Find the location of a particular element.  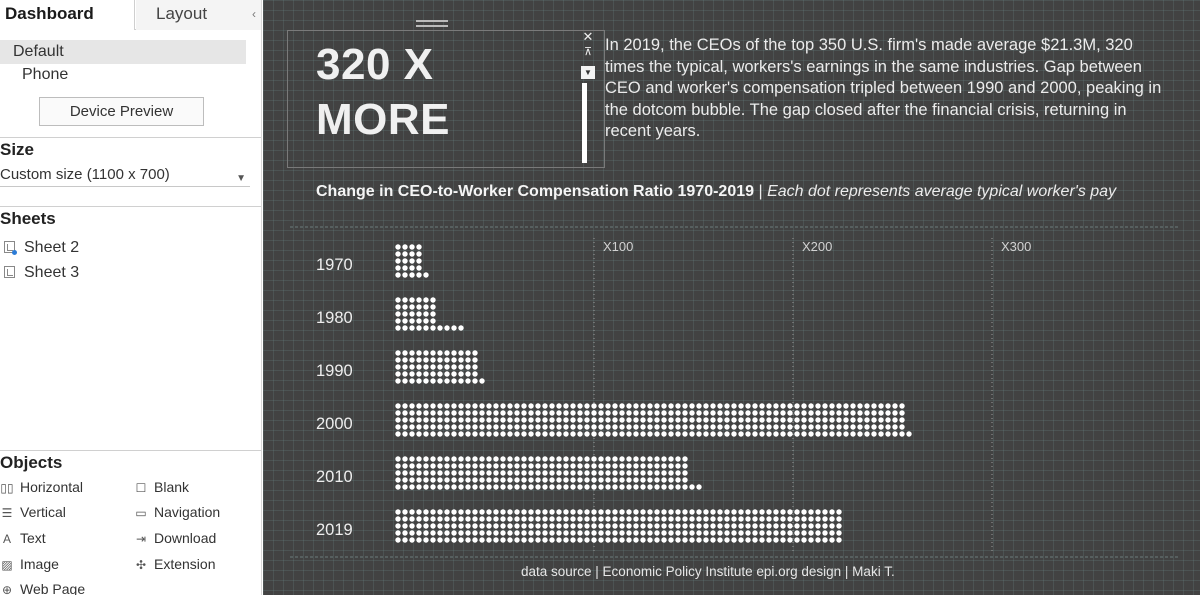

selected-title-container is located at coordinates (446, 99).